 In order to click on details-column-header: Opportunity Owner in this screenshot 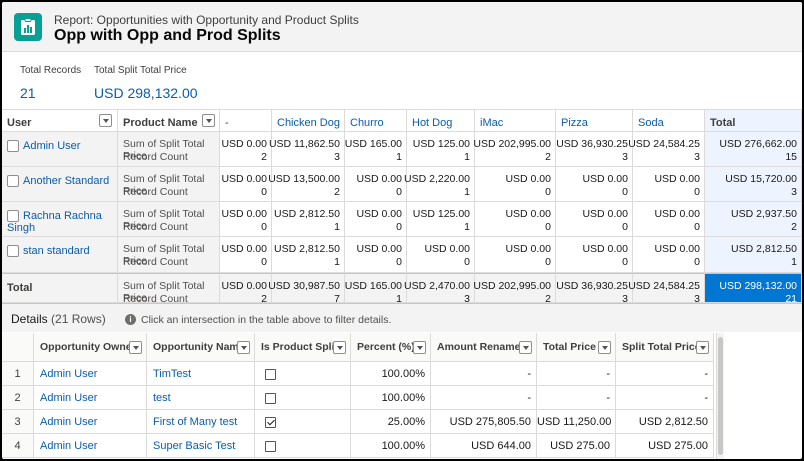, I will do `click(90, 347)`.